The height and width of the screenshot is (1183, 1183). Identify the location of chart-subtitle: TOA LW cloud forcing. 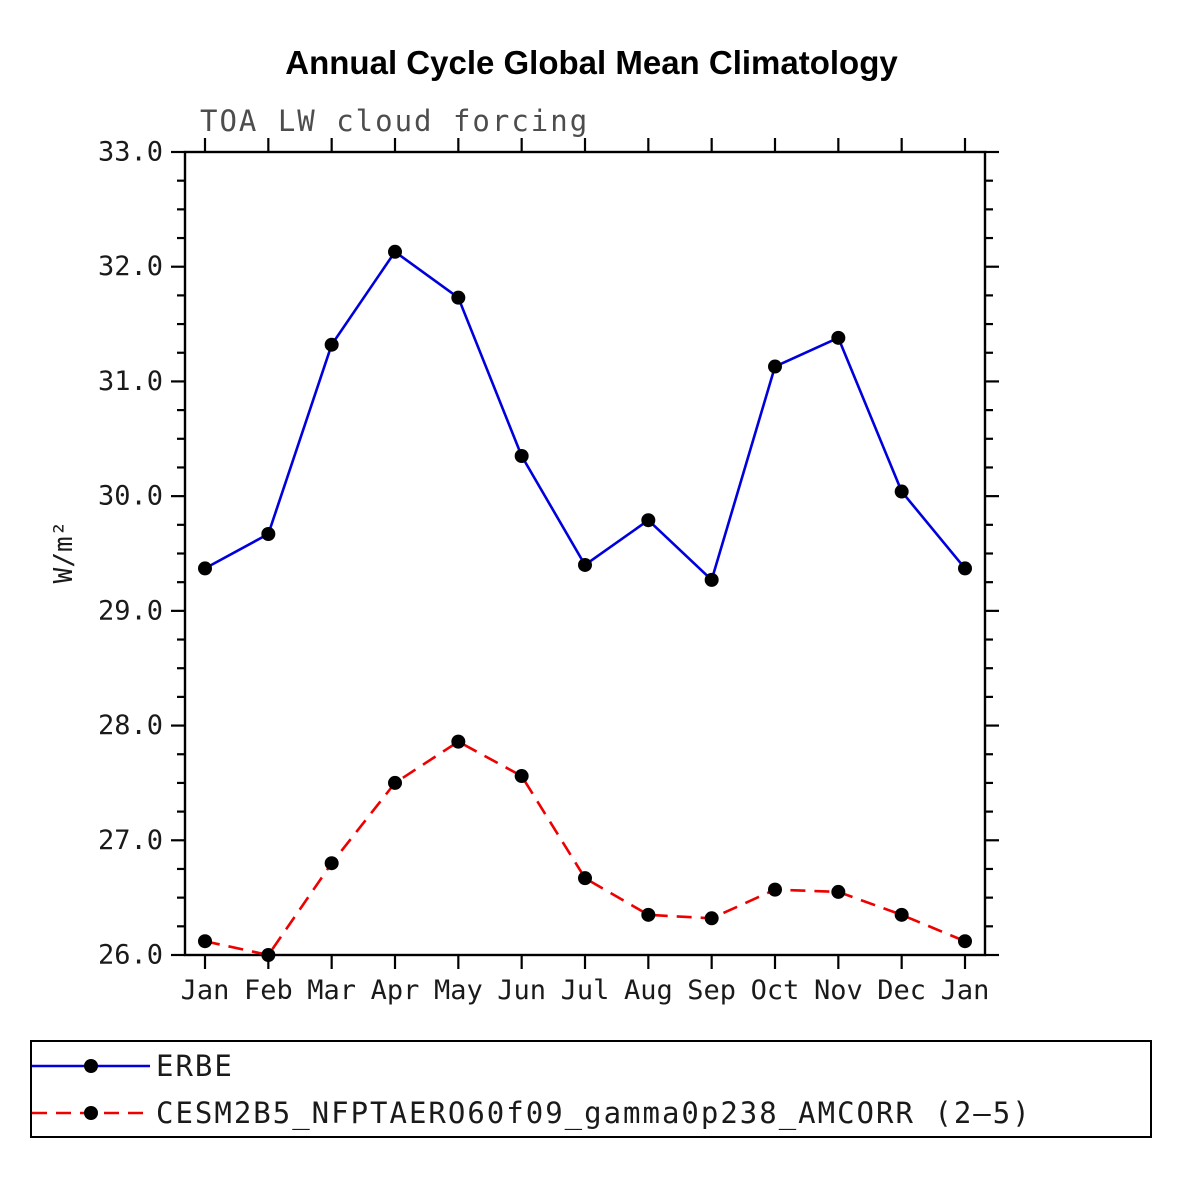
(395, 121).